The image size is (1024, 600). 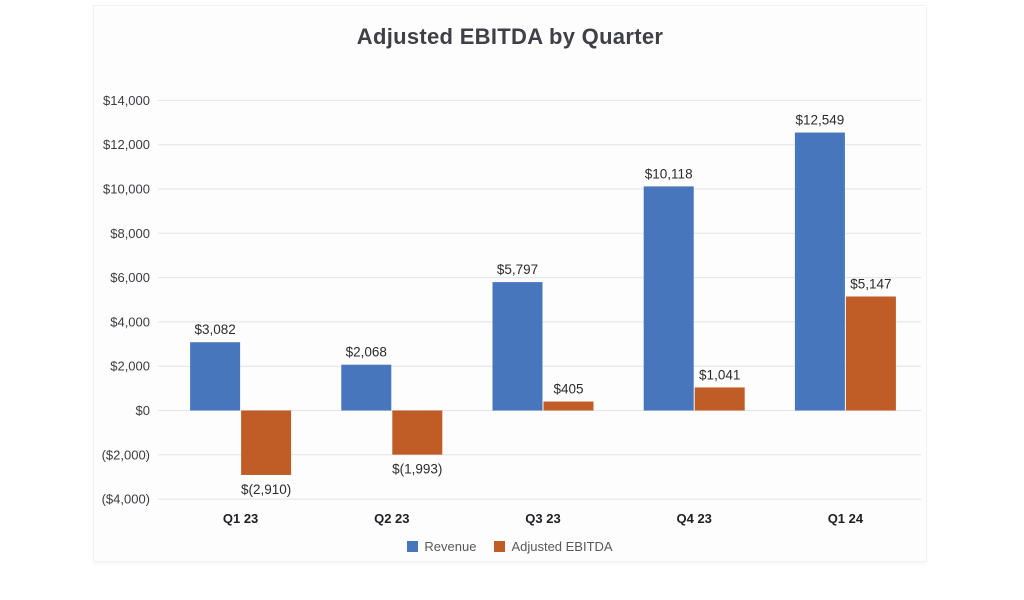 What do you see at coordinates (413, 546) in the screenshot?
I see `revenue-swatch-icon` at bounding box center [413, 546].